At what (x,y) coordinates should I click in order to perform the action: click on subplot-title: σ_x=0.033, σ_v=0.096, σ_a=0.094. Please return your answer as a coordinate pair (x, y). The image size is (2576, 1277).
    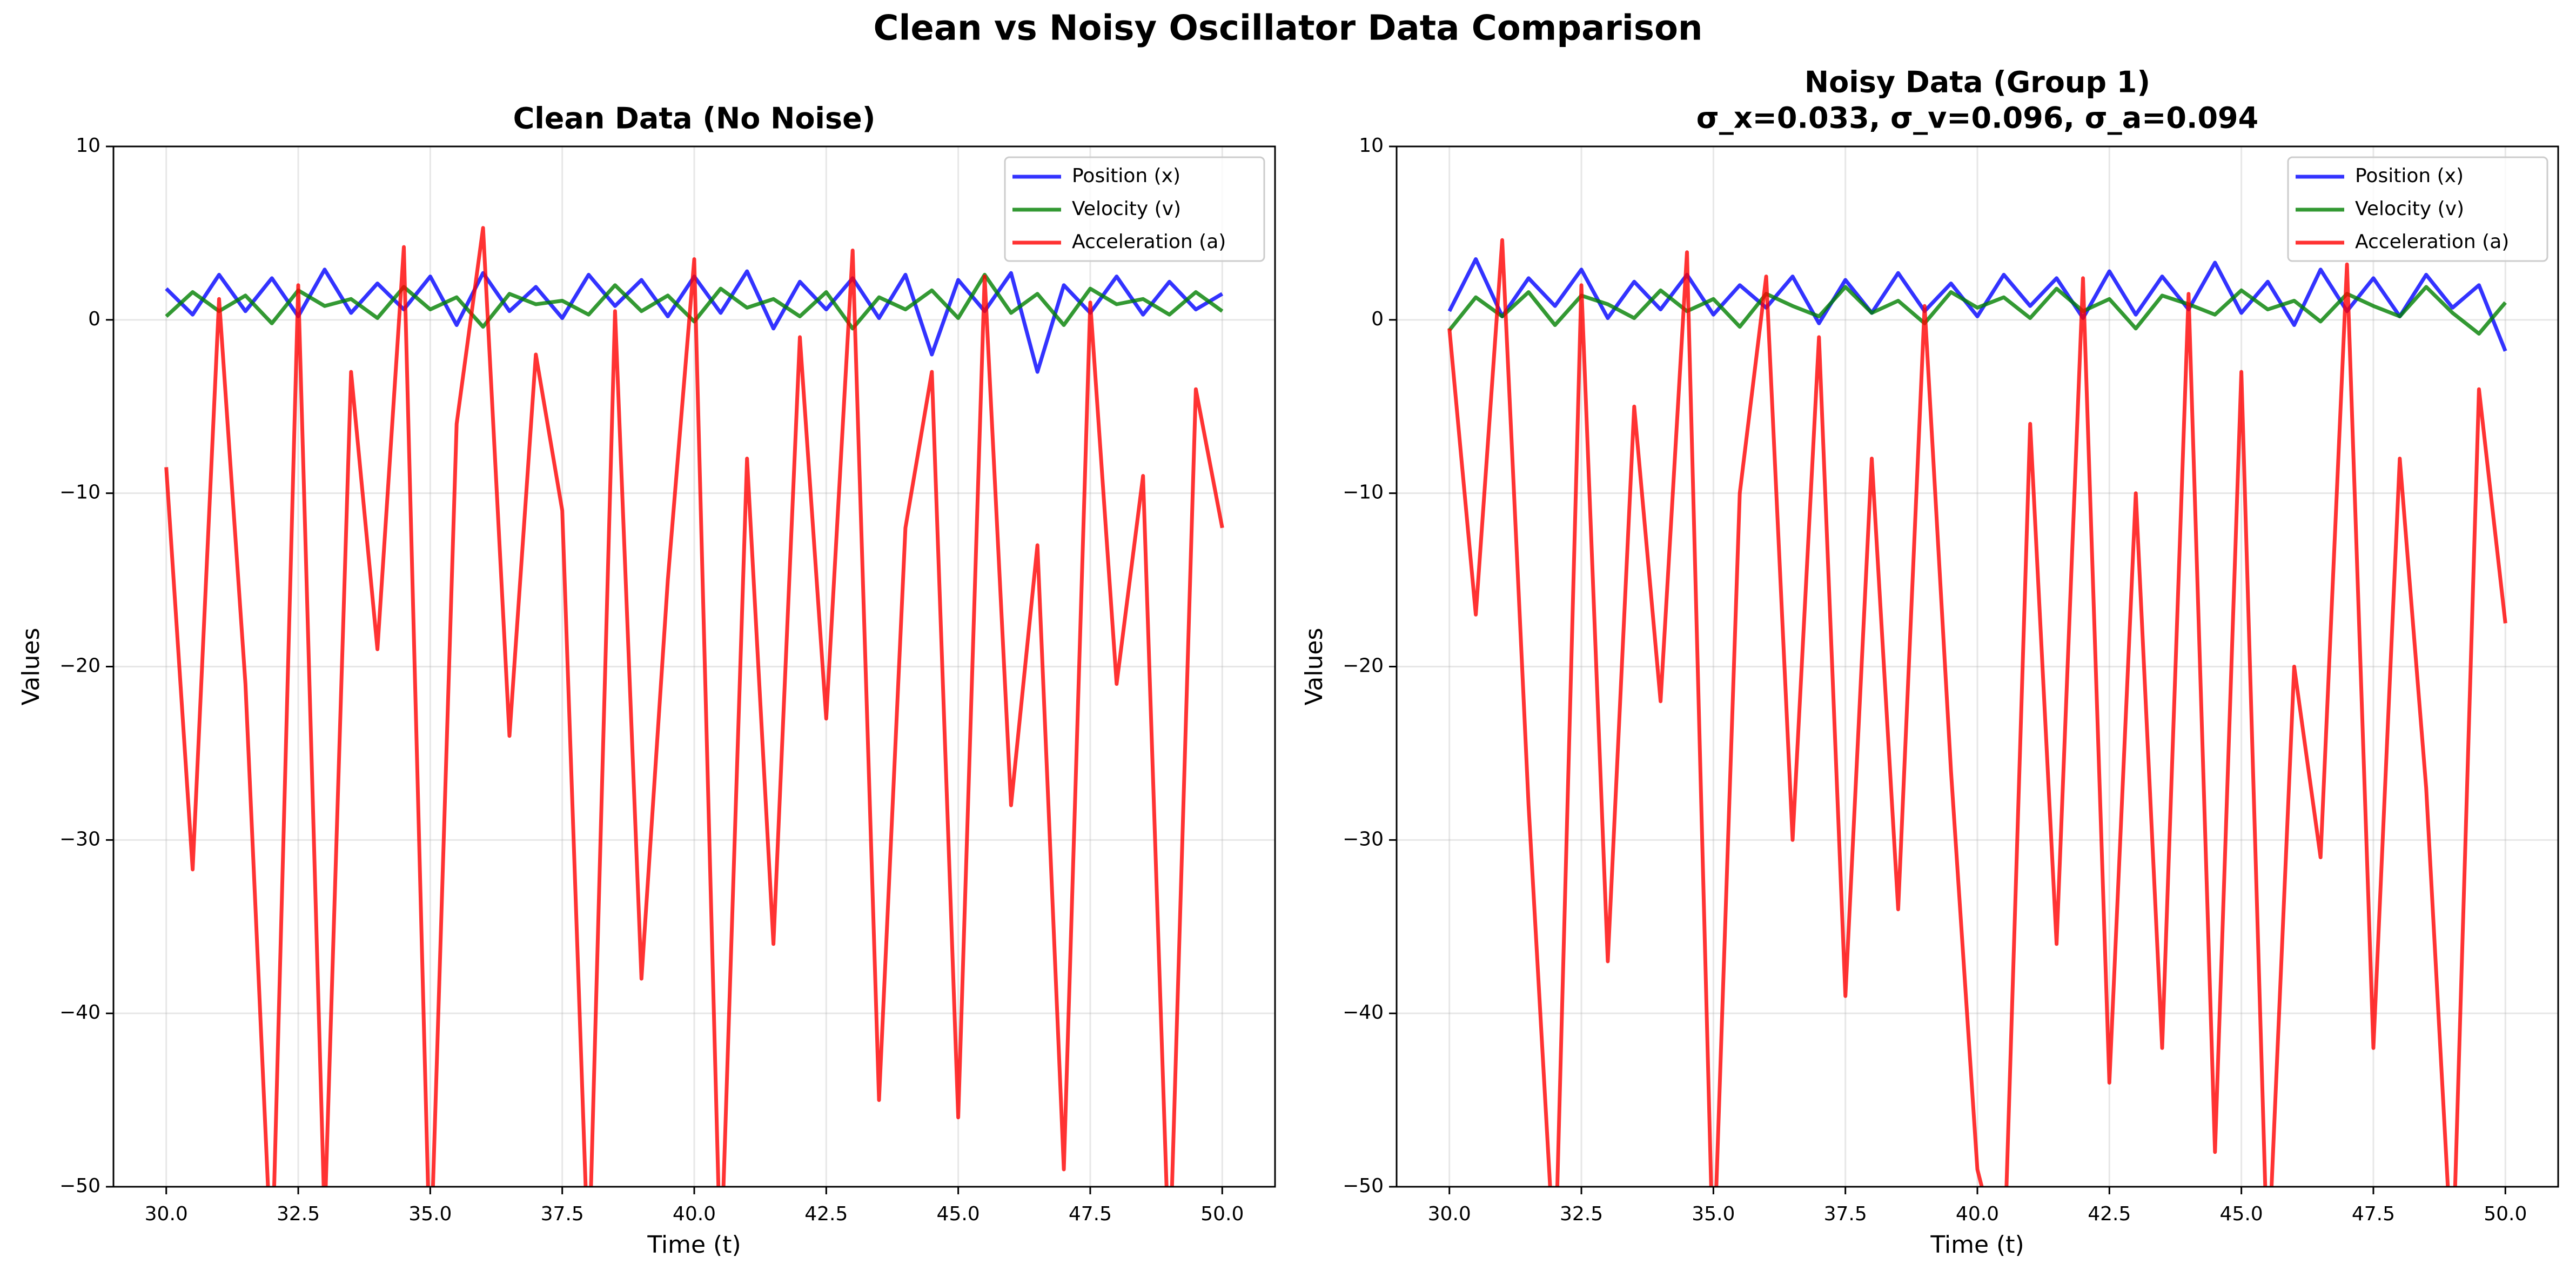
    Looking at the image, I should click on (1977, 118).